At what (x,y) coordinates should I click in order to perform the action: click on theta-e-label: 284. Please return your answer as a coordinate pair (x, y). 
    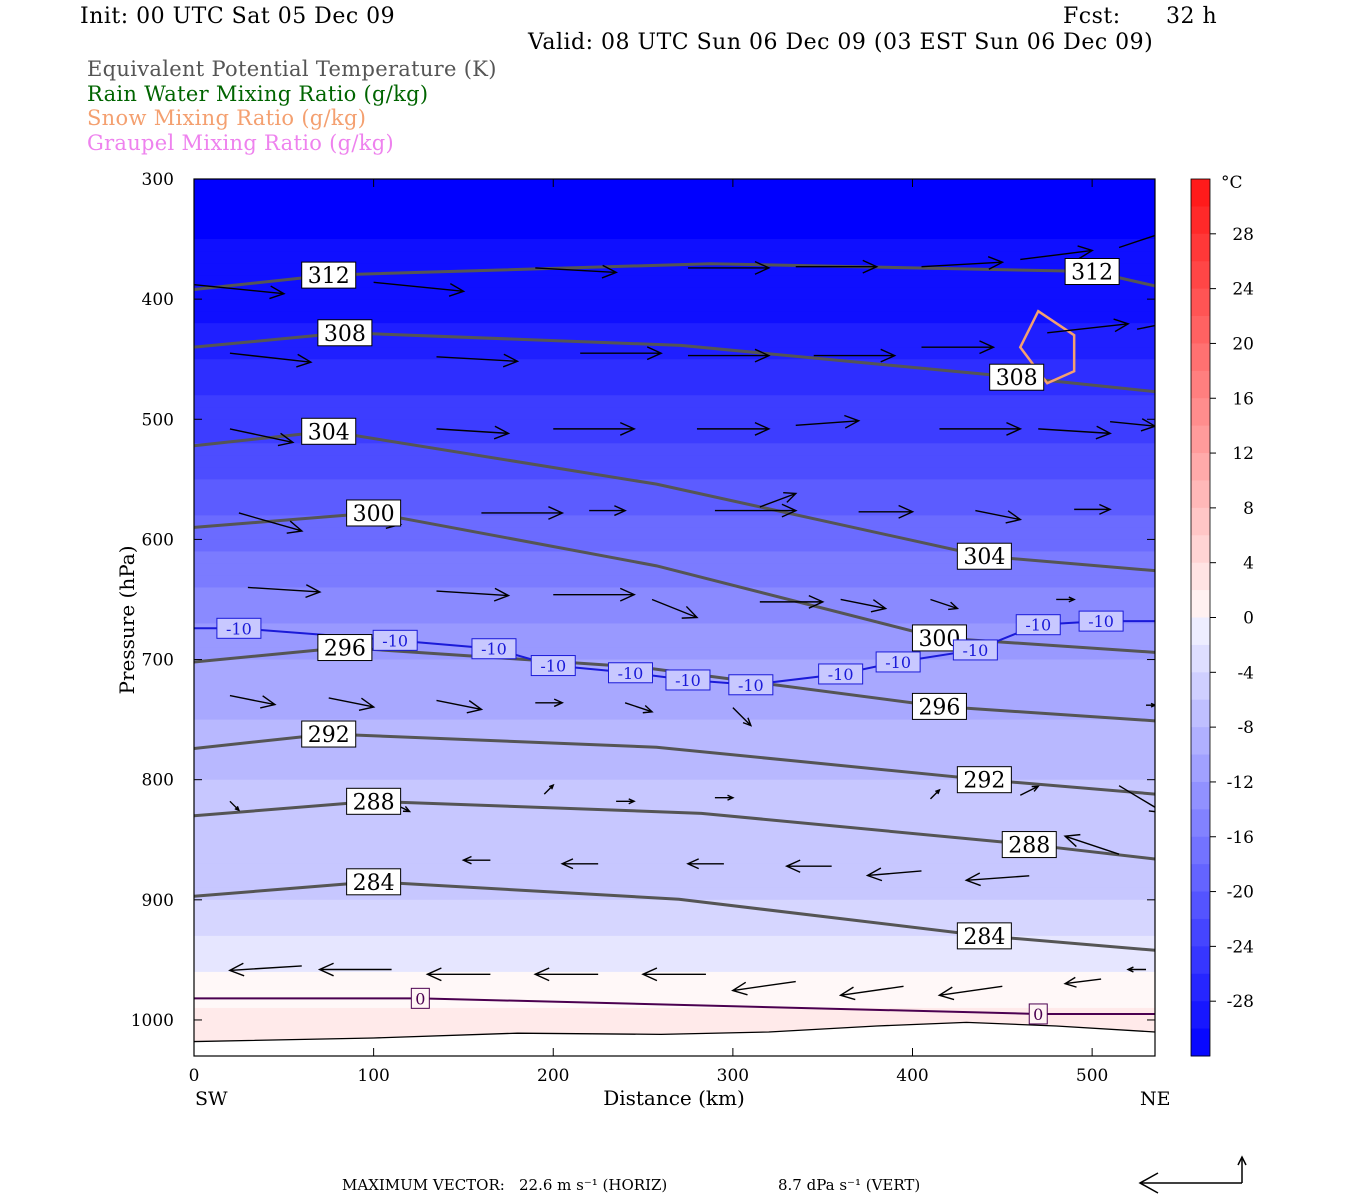
    Looking at the image, I should click on (984, 937).